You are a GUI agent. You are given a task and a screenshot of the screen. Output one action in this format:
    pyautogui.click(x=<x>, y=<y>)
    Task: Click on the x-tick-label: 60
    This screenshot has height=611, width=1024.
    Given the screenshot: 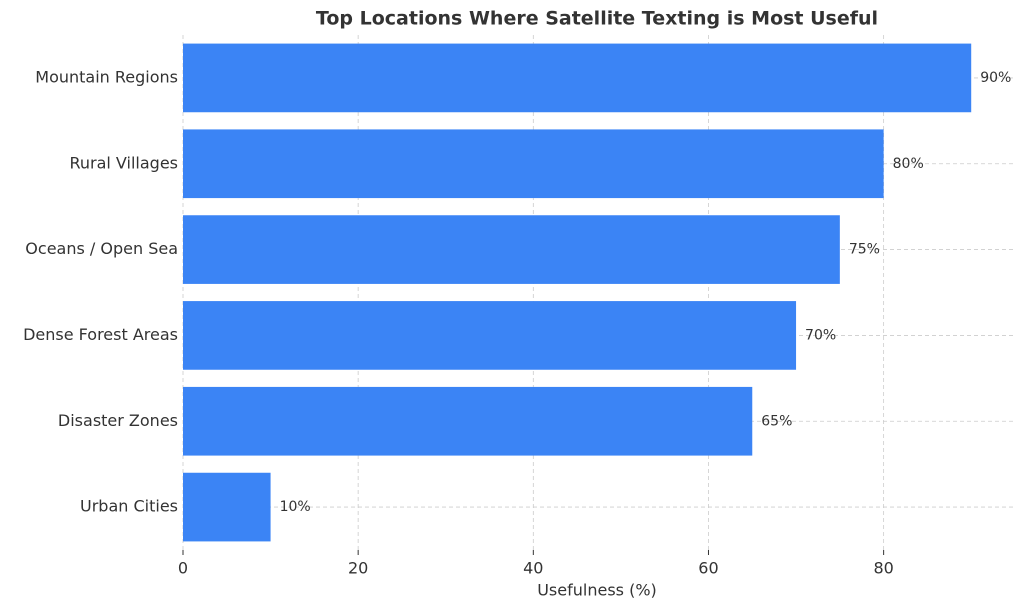 What is the action you would take?
    pyautogui.click(x=708, y=568)
    